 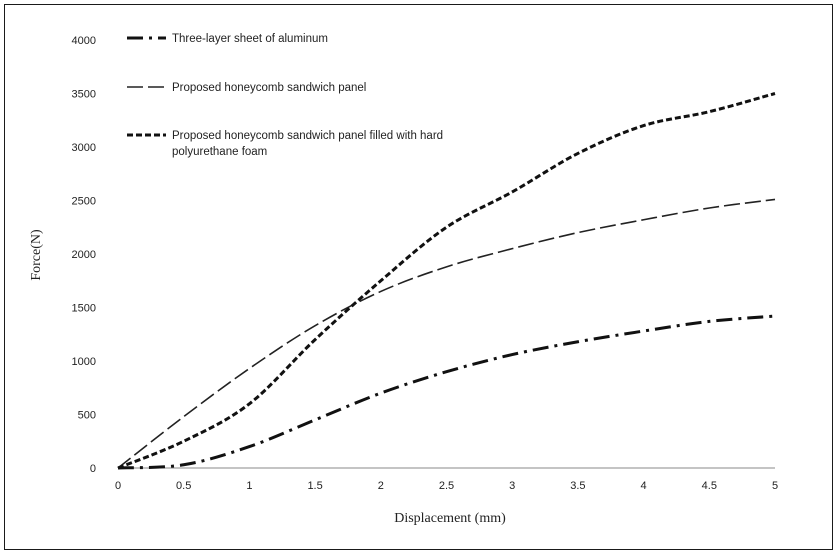 What do you see at coordinates (84, 95) in the screenshot?
I see `y-tick-label: 3500` at bounding box center [84, 95].